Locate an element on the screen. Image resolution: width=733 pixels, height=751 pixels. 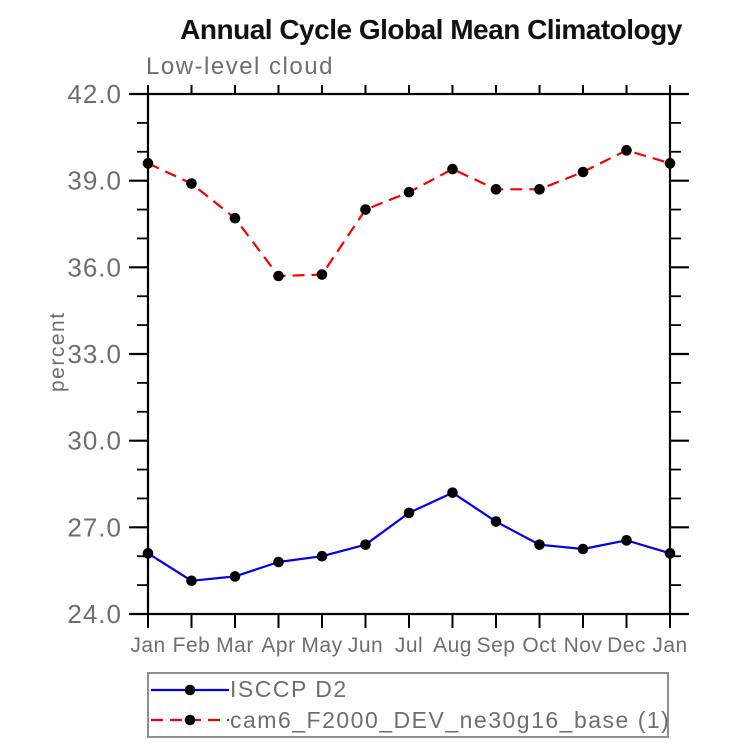
y-tick-label: 24.0 is located at coordinates (94, 614).